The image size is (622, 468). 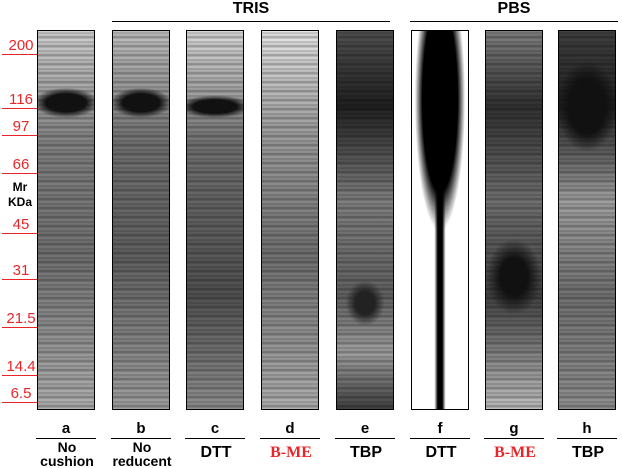 I want to click on lane-label: No cushion, so click(x=67, y=454).